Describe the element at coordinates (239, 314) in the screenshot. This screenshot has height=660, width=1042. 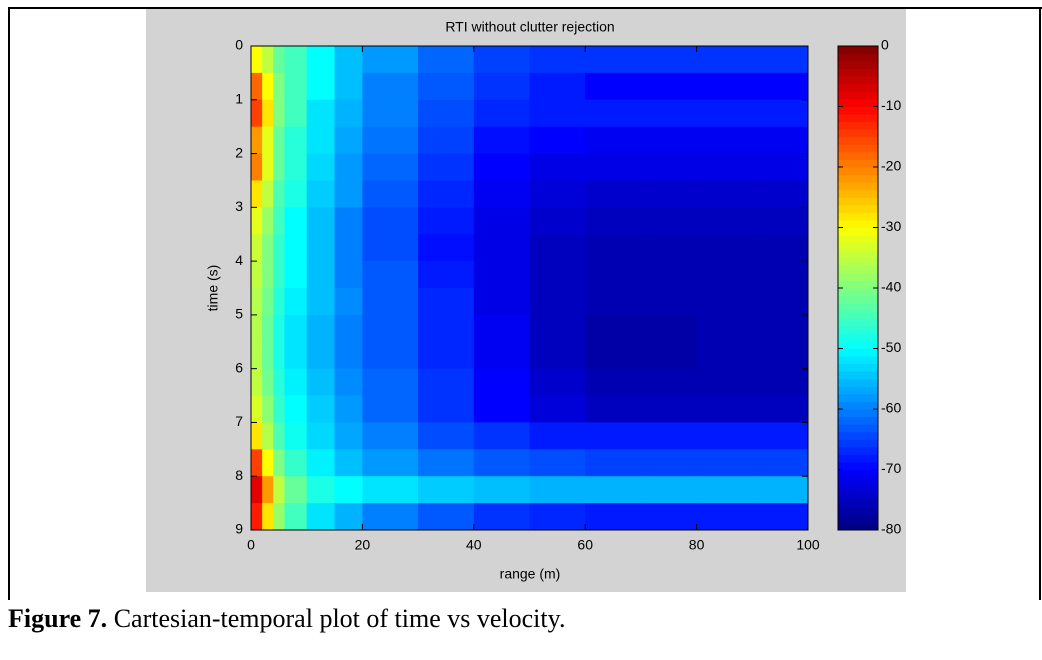
I see `y-tick-label: 5` at that location.